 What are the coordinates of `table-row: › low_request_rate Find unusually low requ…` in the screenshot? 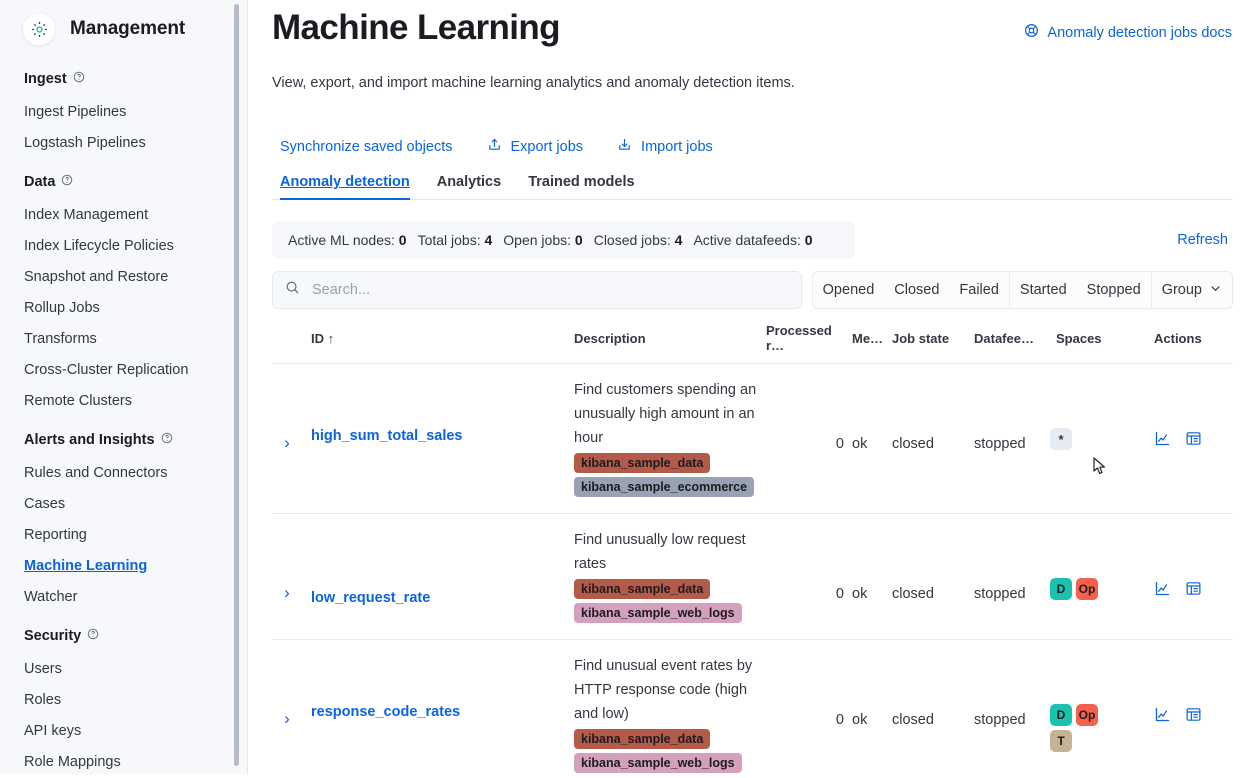 It's located at (752, 576).